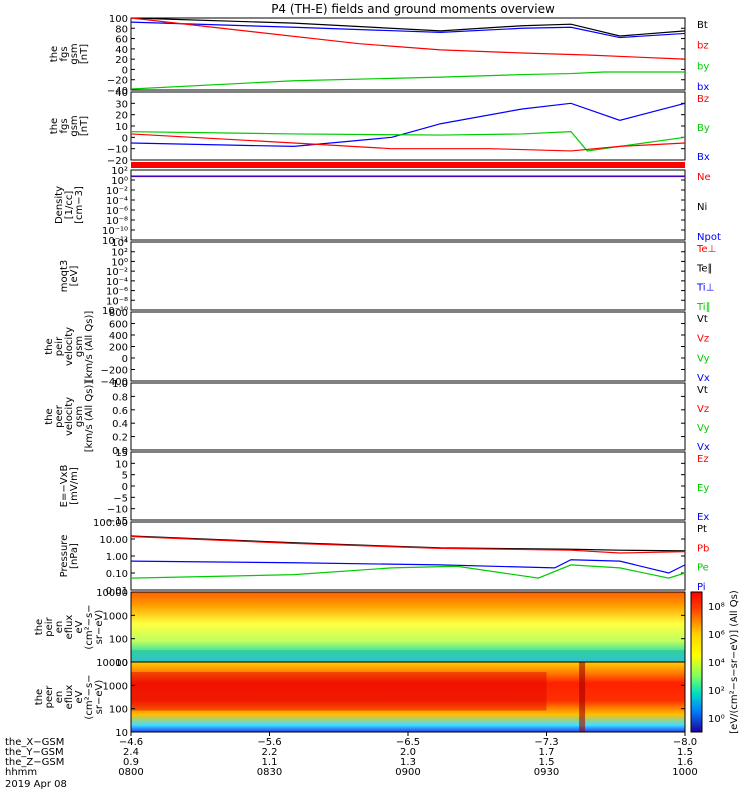 This screenshot has height=800, width=750. I want to click on y-tick-label: 800, so click(118, 313).